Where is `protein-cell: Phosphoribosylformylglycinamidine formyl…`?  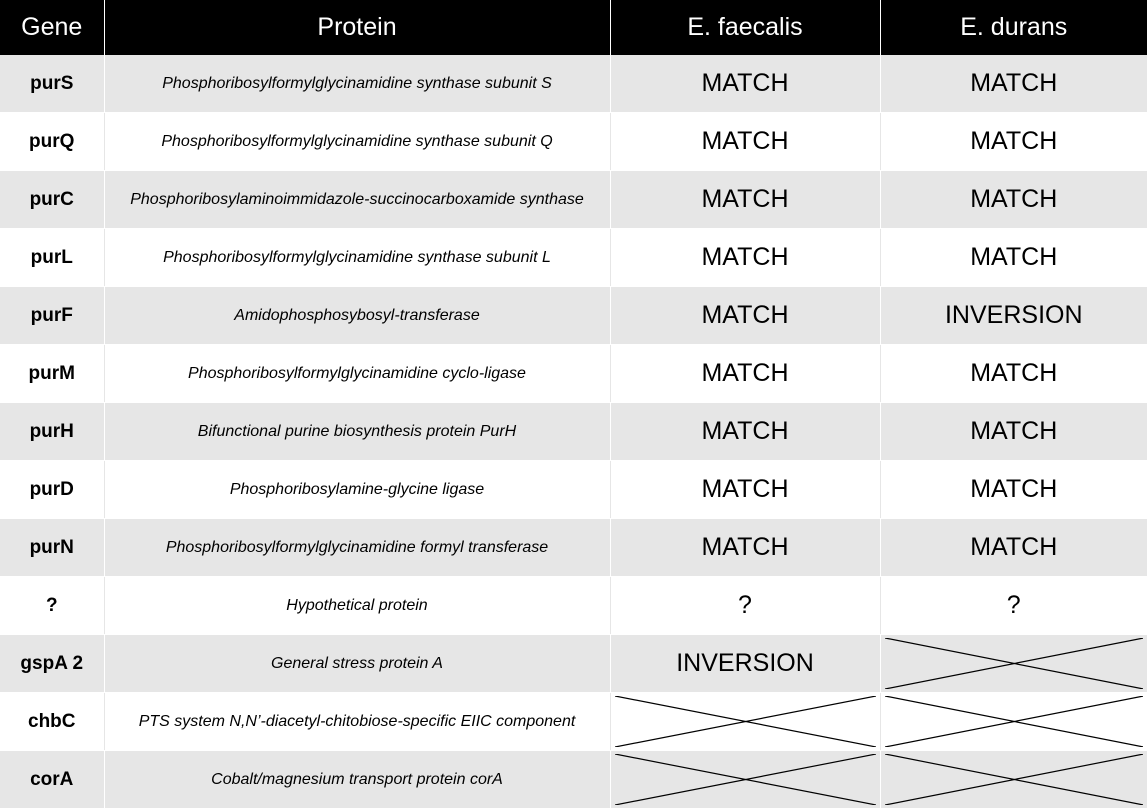 protein-cell: Phosphoribosylformylglycinamidine formyl… is located at coordinates (357, 547).